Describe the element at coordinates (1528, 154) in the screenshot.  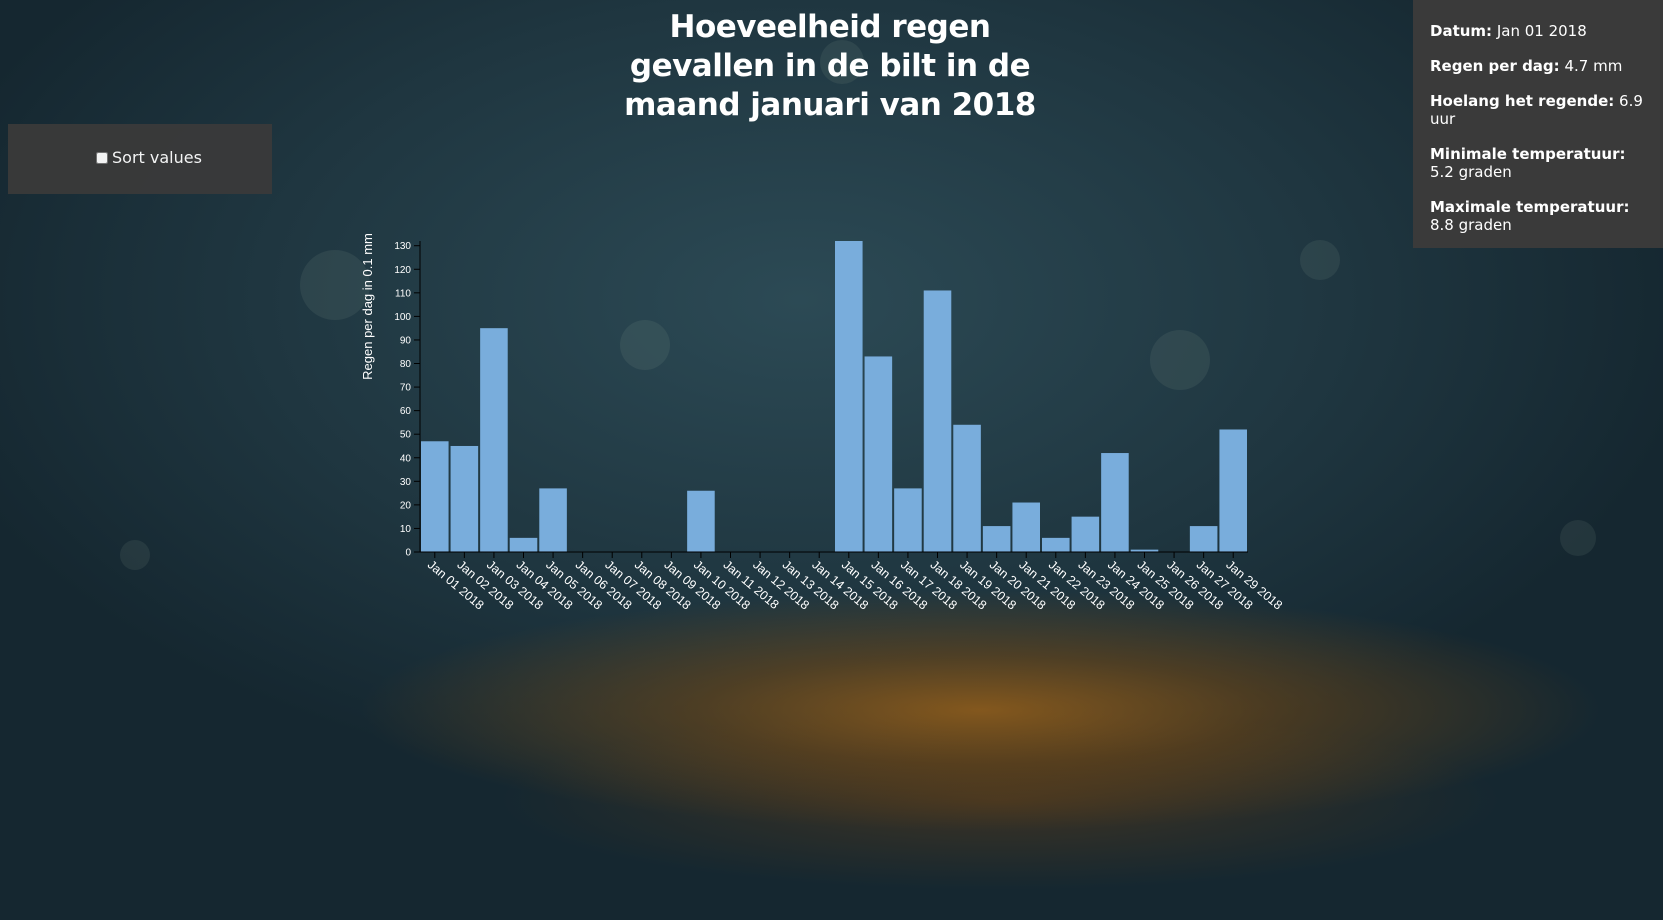
I see `info-min-temp-label: Minimale temperatuur:` at that location.